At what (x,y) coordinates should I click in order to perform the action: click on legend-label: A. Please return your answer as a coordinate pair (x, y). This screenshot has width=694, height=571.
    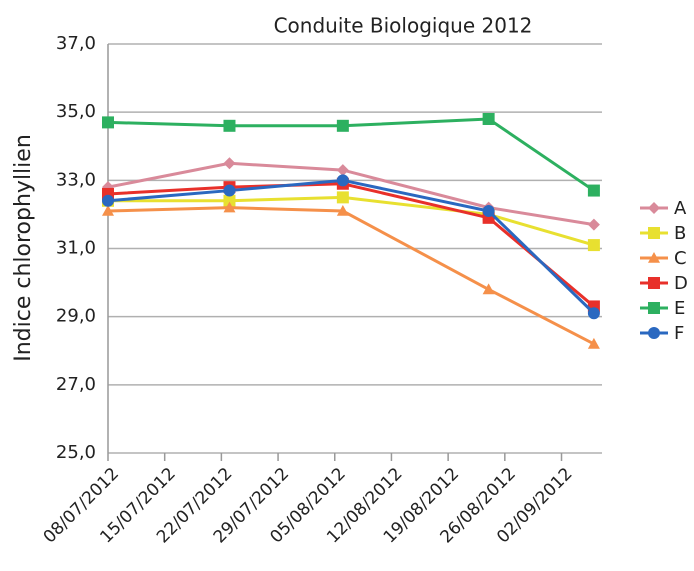
    Looking at the image, I should click on (680, 208).